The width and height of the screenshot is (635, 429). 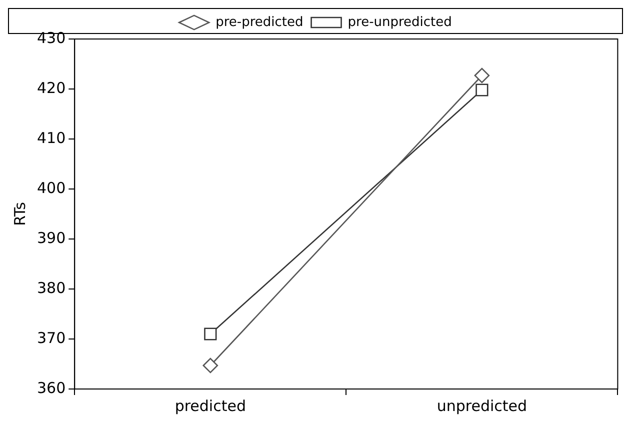 I want to click on x-tick-label: predicted, so click(x=210, y=405).